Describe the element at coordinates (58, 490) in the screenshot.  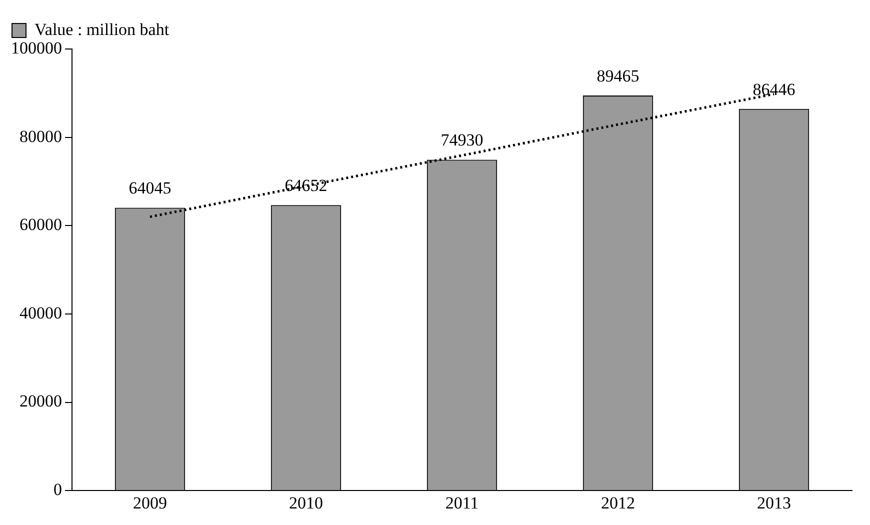
I see `y-tick-label: 0` at that location.